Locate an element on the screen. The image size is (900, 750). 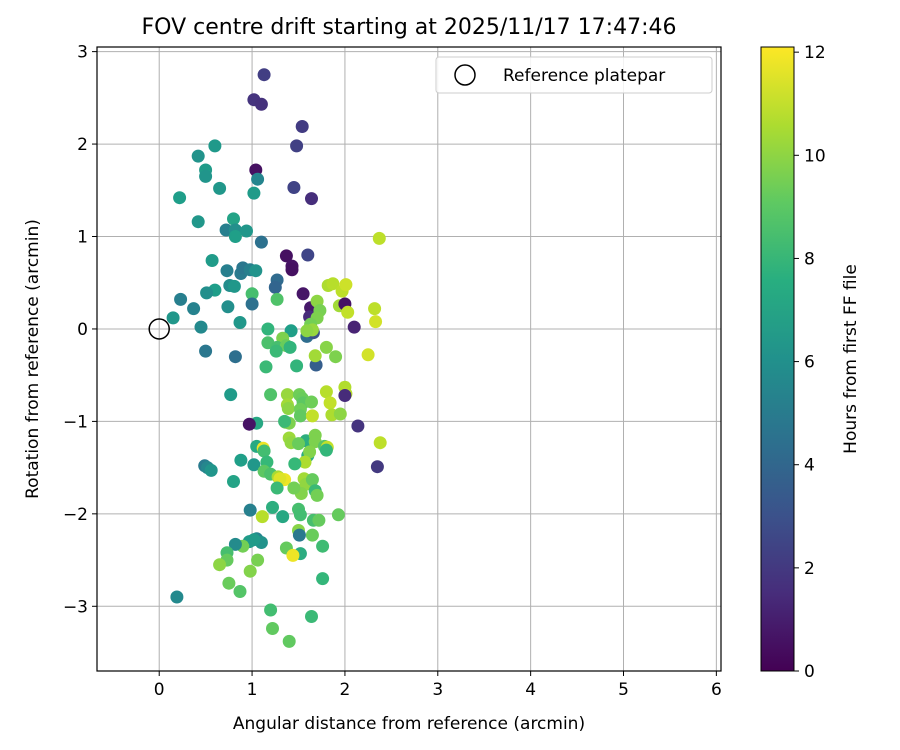
colorbar-tick-label: 12 is located at coordinates (815, 53).